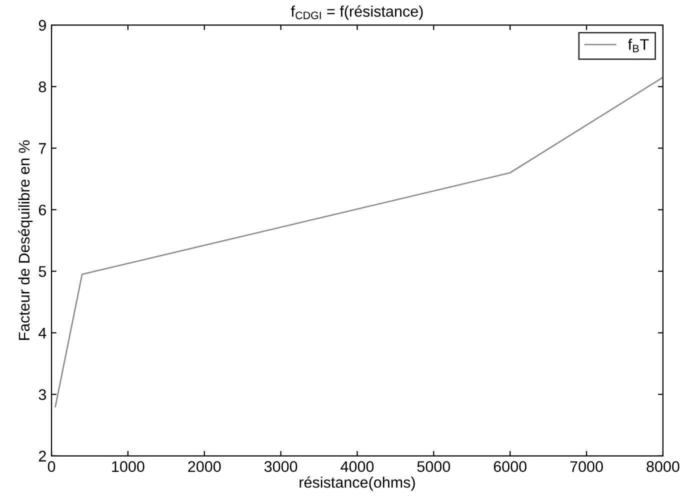  Describe the element at coordinates (42, 25) in the screenshot. I see `y-tick-label: 9` at that location.